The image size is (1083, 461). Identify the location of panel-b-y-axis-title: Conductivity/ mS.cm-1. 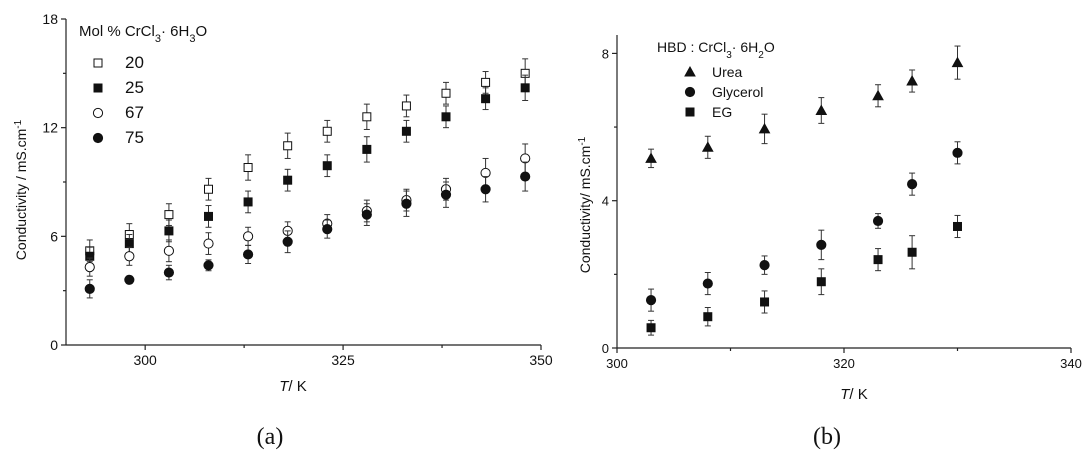
(585, 204).